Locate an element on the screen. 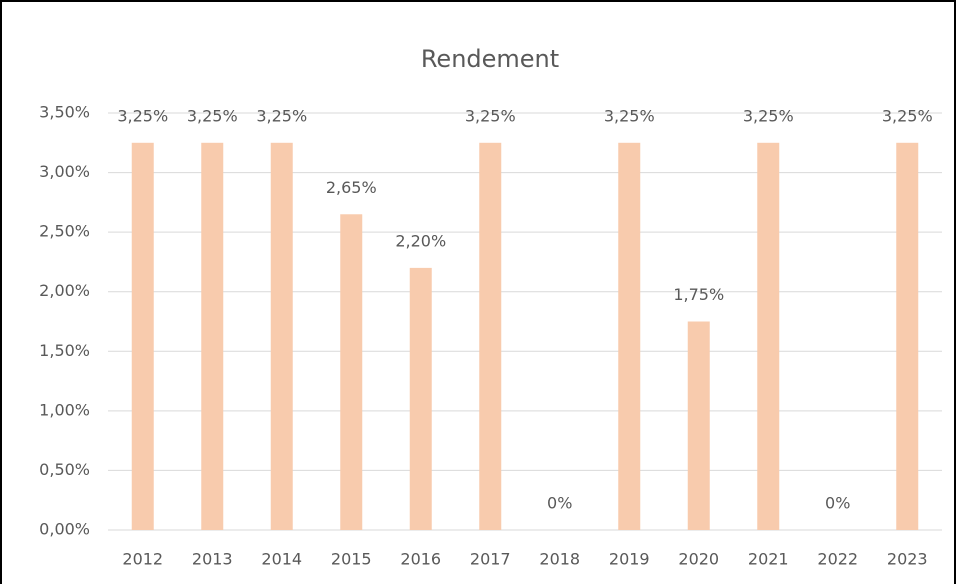 Image resolution: width=957 pixels, height=584 pixels. x-tick-label: 2020 is located at coordinates (698, 559).